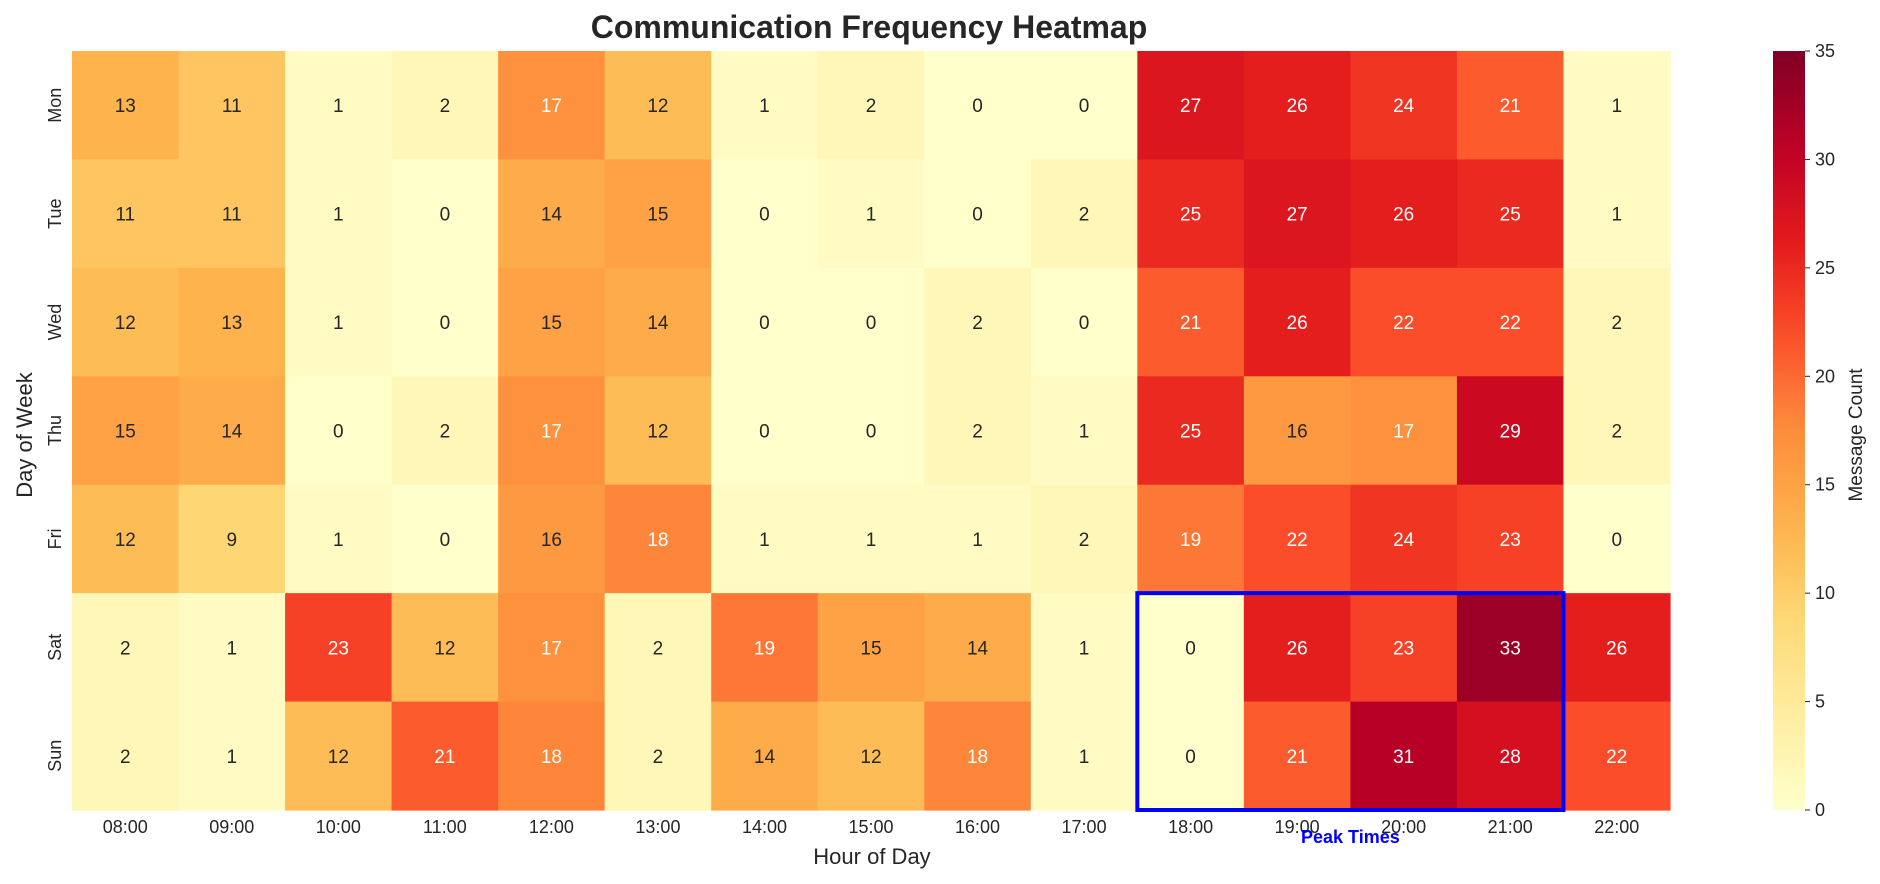 Image resolution: width=1880 pixels, height=884 pixels. I want to click on x-tick-label: 19:00, so click(1297, 827).